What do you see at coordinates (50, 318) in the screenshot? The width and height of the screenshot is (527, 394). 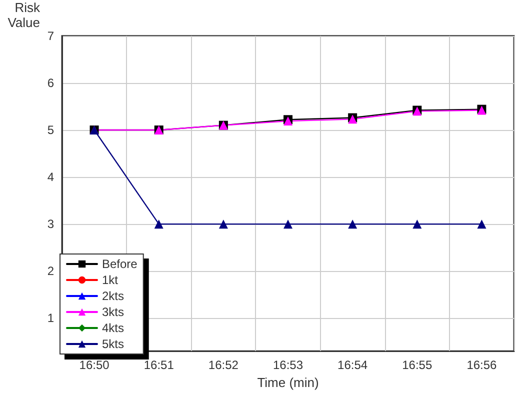 I see `y-tick-label: 1` at bounding box center [50, 318].